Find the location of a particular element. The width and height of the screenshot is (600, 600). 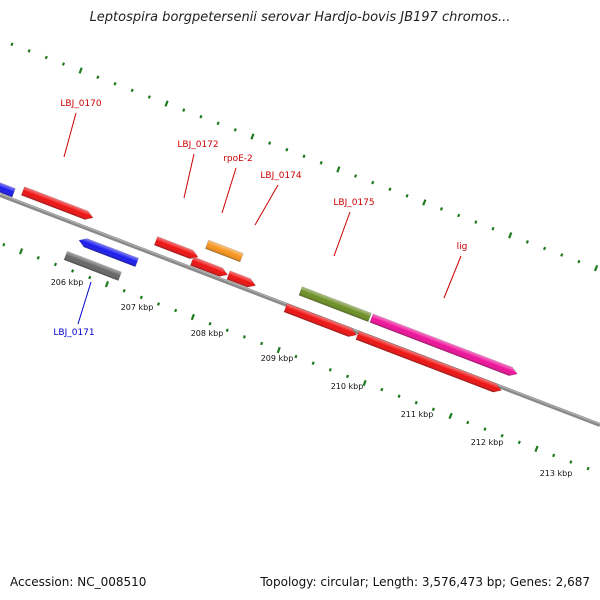

lig-gene is located at coordinates (444, 345).